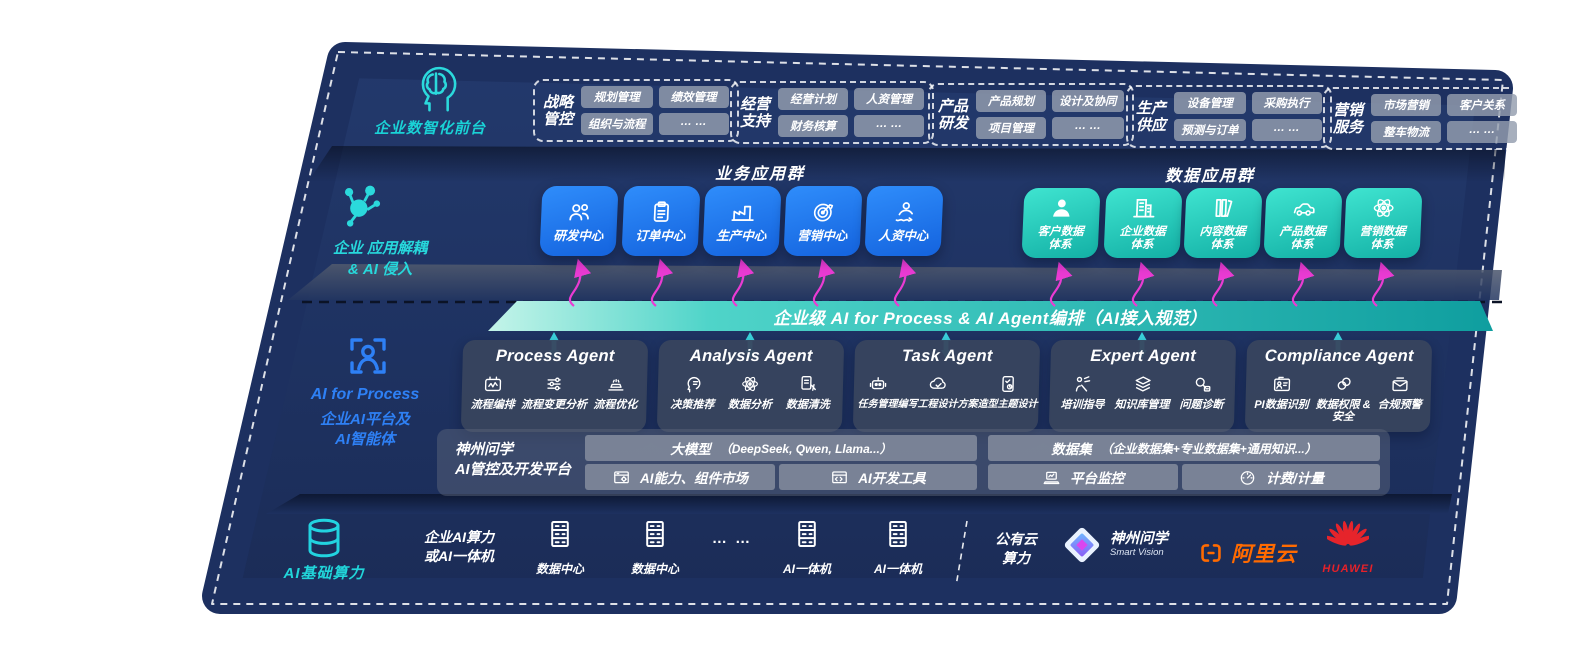 The image size is (1572, 647). What do you see at coordinates (324, 538) in the screenshot?
I see `database-icon` at bounding box center [324, 538].